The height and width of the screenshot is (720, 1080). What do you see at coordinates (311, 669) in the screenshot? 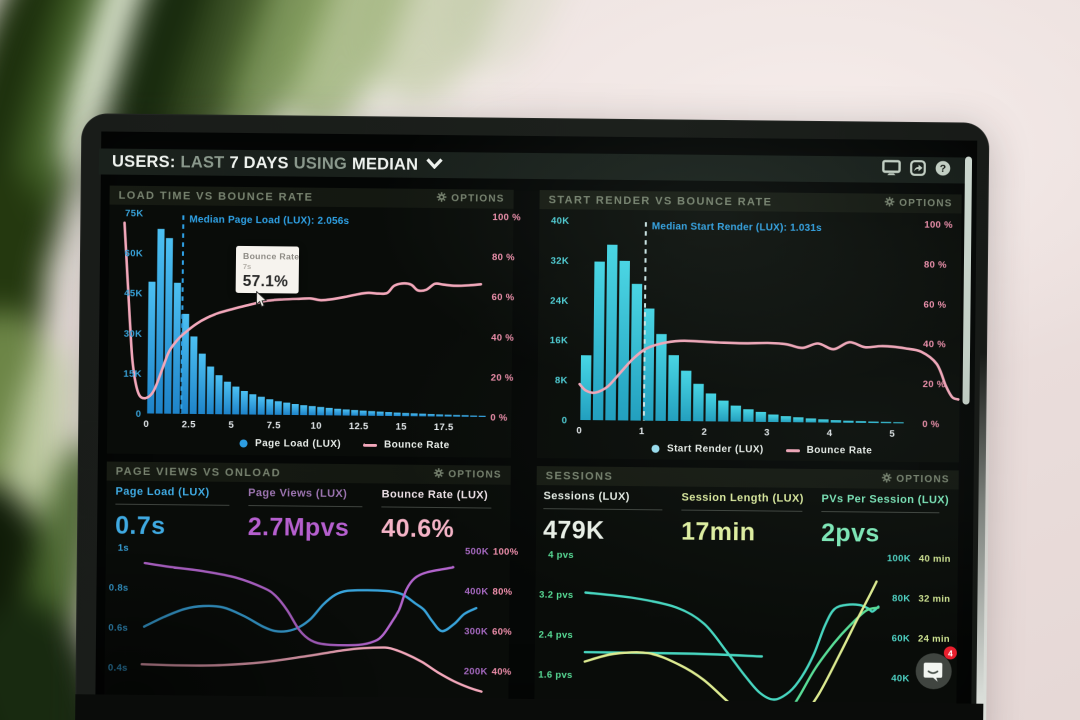
I see `series-pink` at bounding box center [311, 669].